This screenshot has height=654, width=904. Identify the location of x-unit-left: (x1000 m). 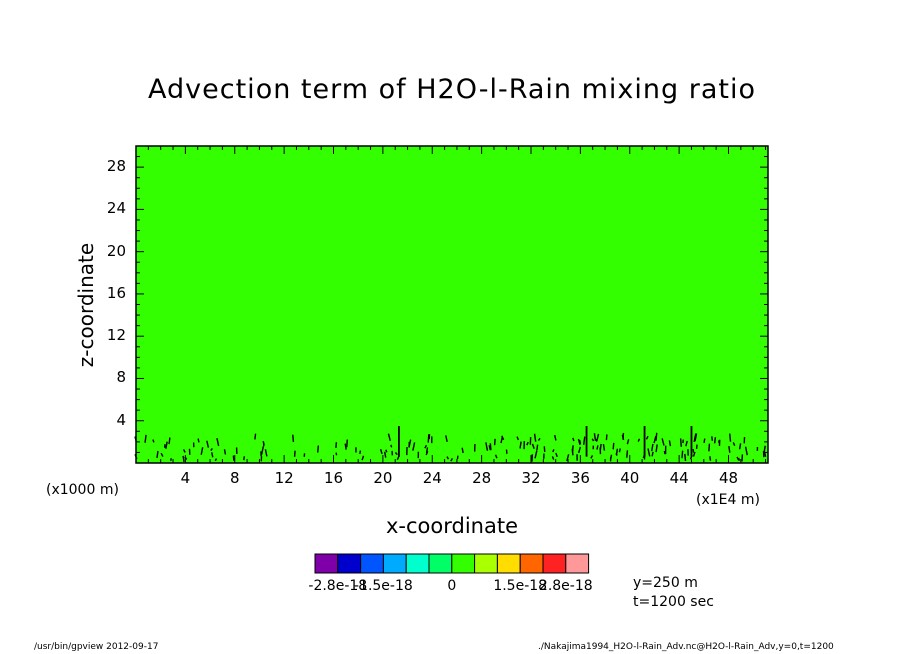
(82, 490).